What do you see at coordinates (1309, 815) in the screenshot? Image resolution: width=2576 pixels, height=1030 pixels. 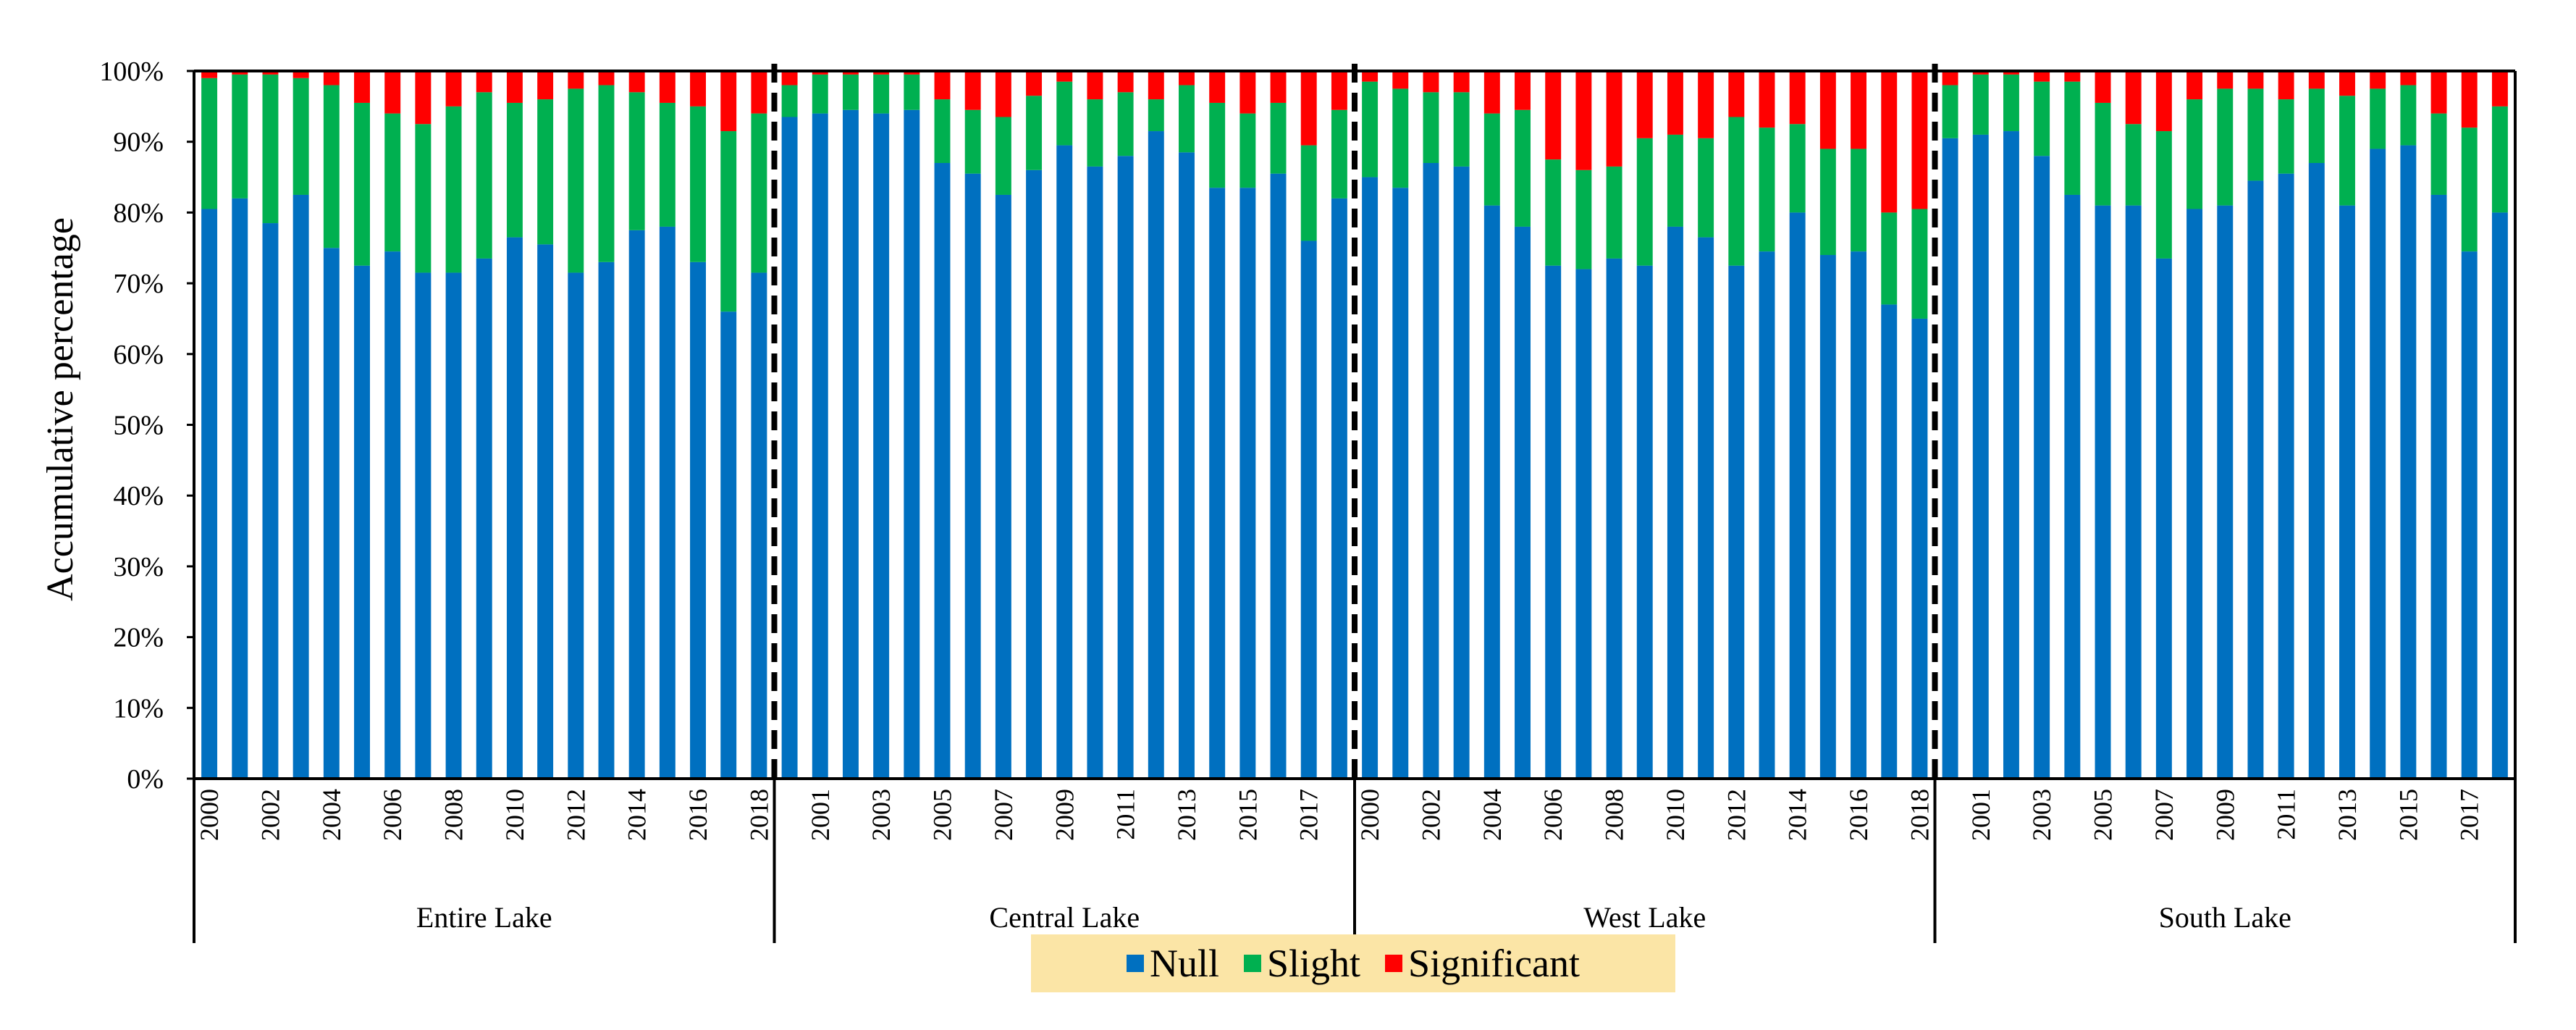 I see `x-tick-label: 2017` at bounding box center [1309, 815].